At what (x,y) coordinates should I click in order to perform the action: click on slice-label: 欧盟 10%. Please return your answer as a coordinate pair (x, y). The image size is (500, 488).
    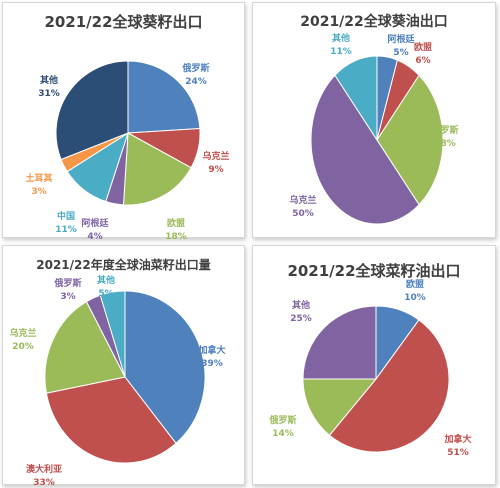
    Looking at the image, I should click on (415, 290).